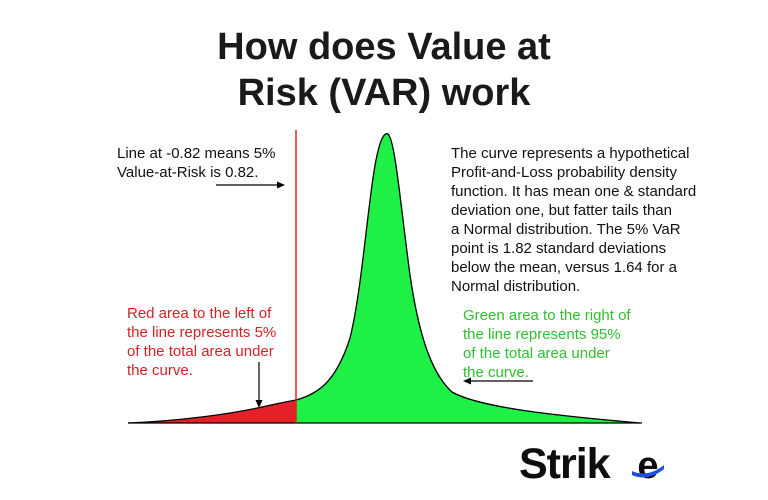 This screenshot has width=768, height=500. Describe the element at coordinates (559, 248) in the screenshot. I see `curve-note-line: point is 1.82 standard deviations` at that location.